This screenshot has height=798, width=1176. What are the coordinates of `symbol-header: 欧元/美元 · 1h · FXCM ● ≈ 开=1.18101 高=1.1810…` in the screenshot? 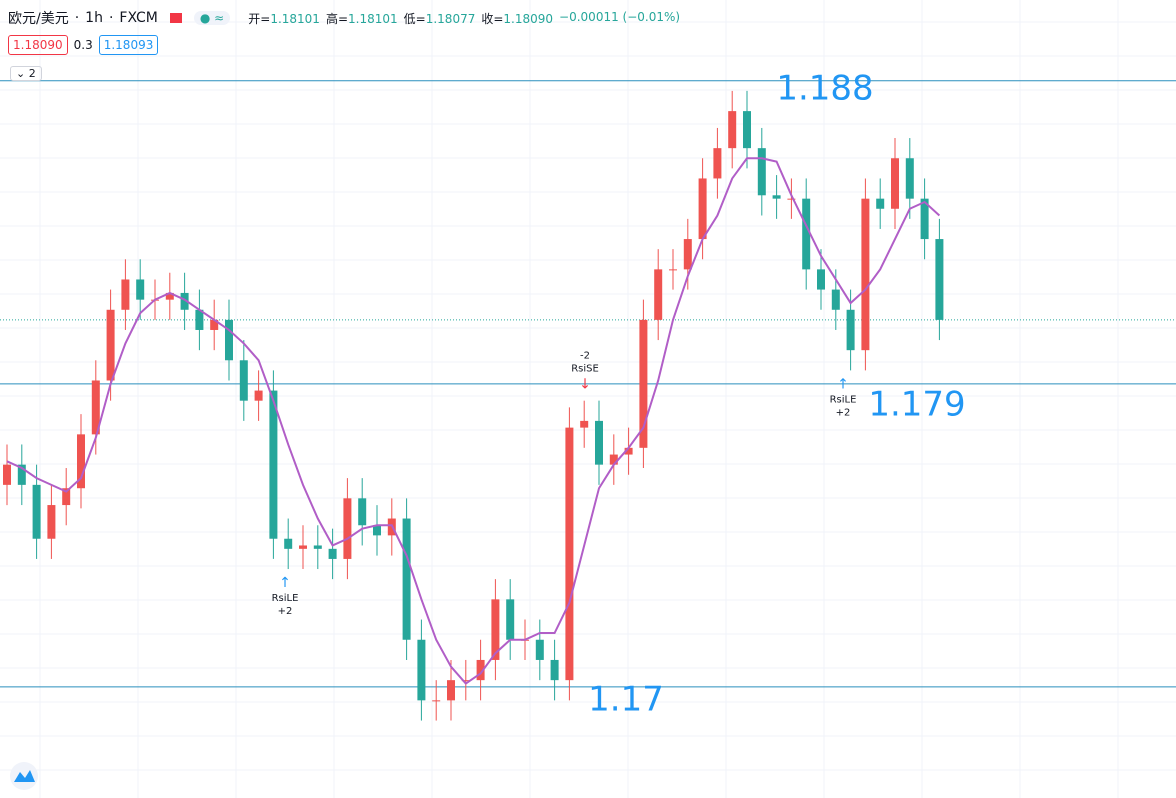 It's located at (344, 18).